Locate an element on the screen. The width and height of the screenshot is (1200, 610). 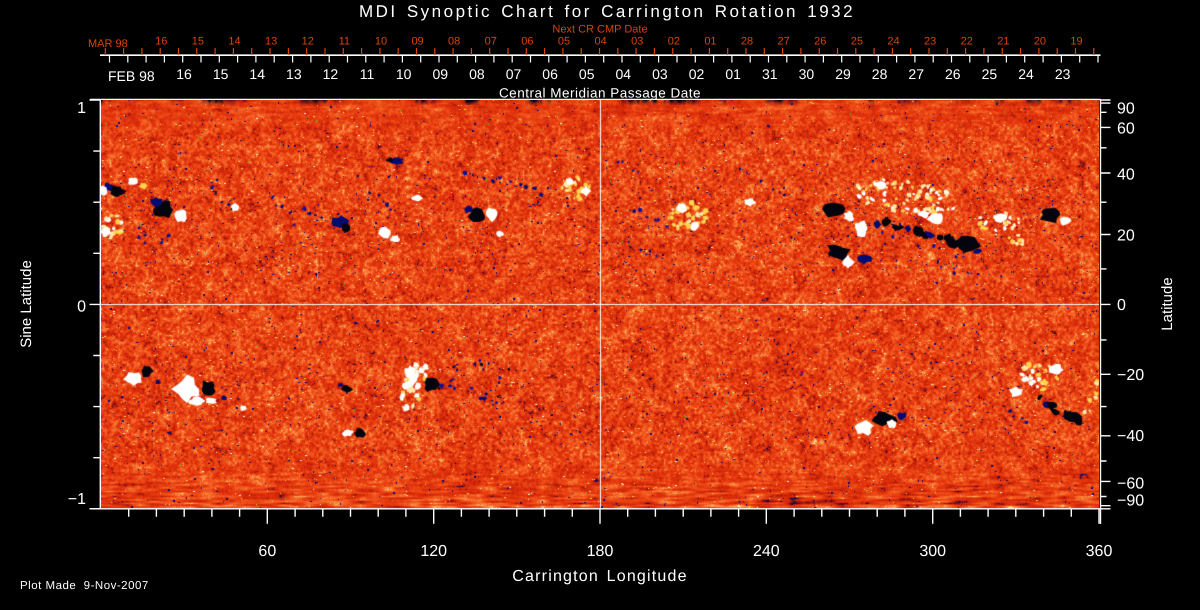
svg-text: 22 is located at coordinates (967, 42).